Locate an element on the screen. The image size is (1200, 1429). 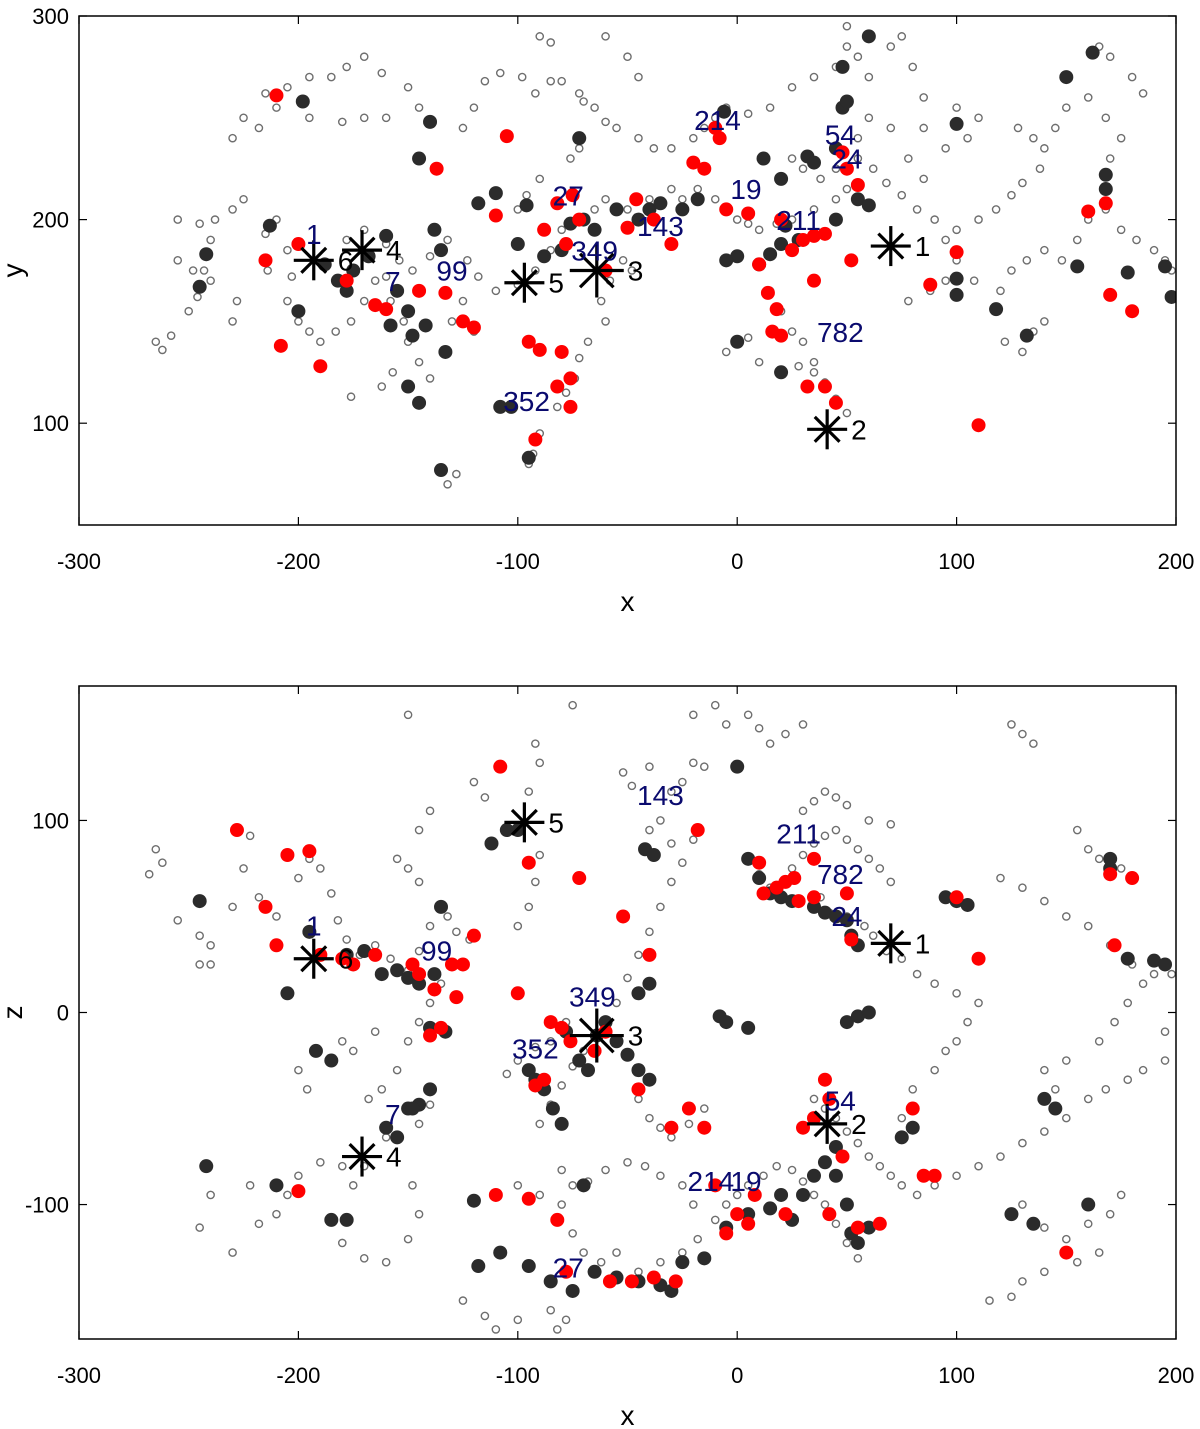
x-tick-label: -100 is located at coordinates (518, 561).